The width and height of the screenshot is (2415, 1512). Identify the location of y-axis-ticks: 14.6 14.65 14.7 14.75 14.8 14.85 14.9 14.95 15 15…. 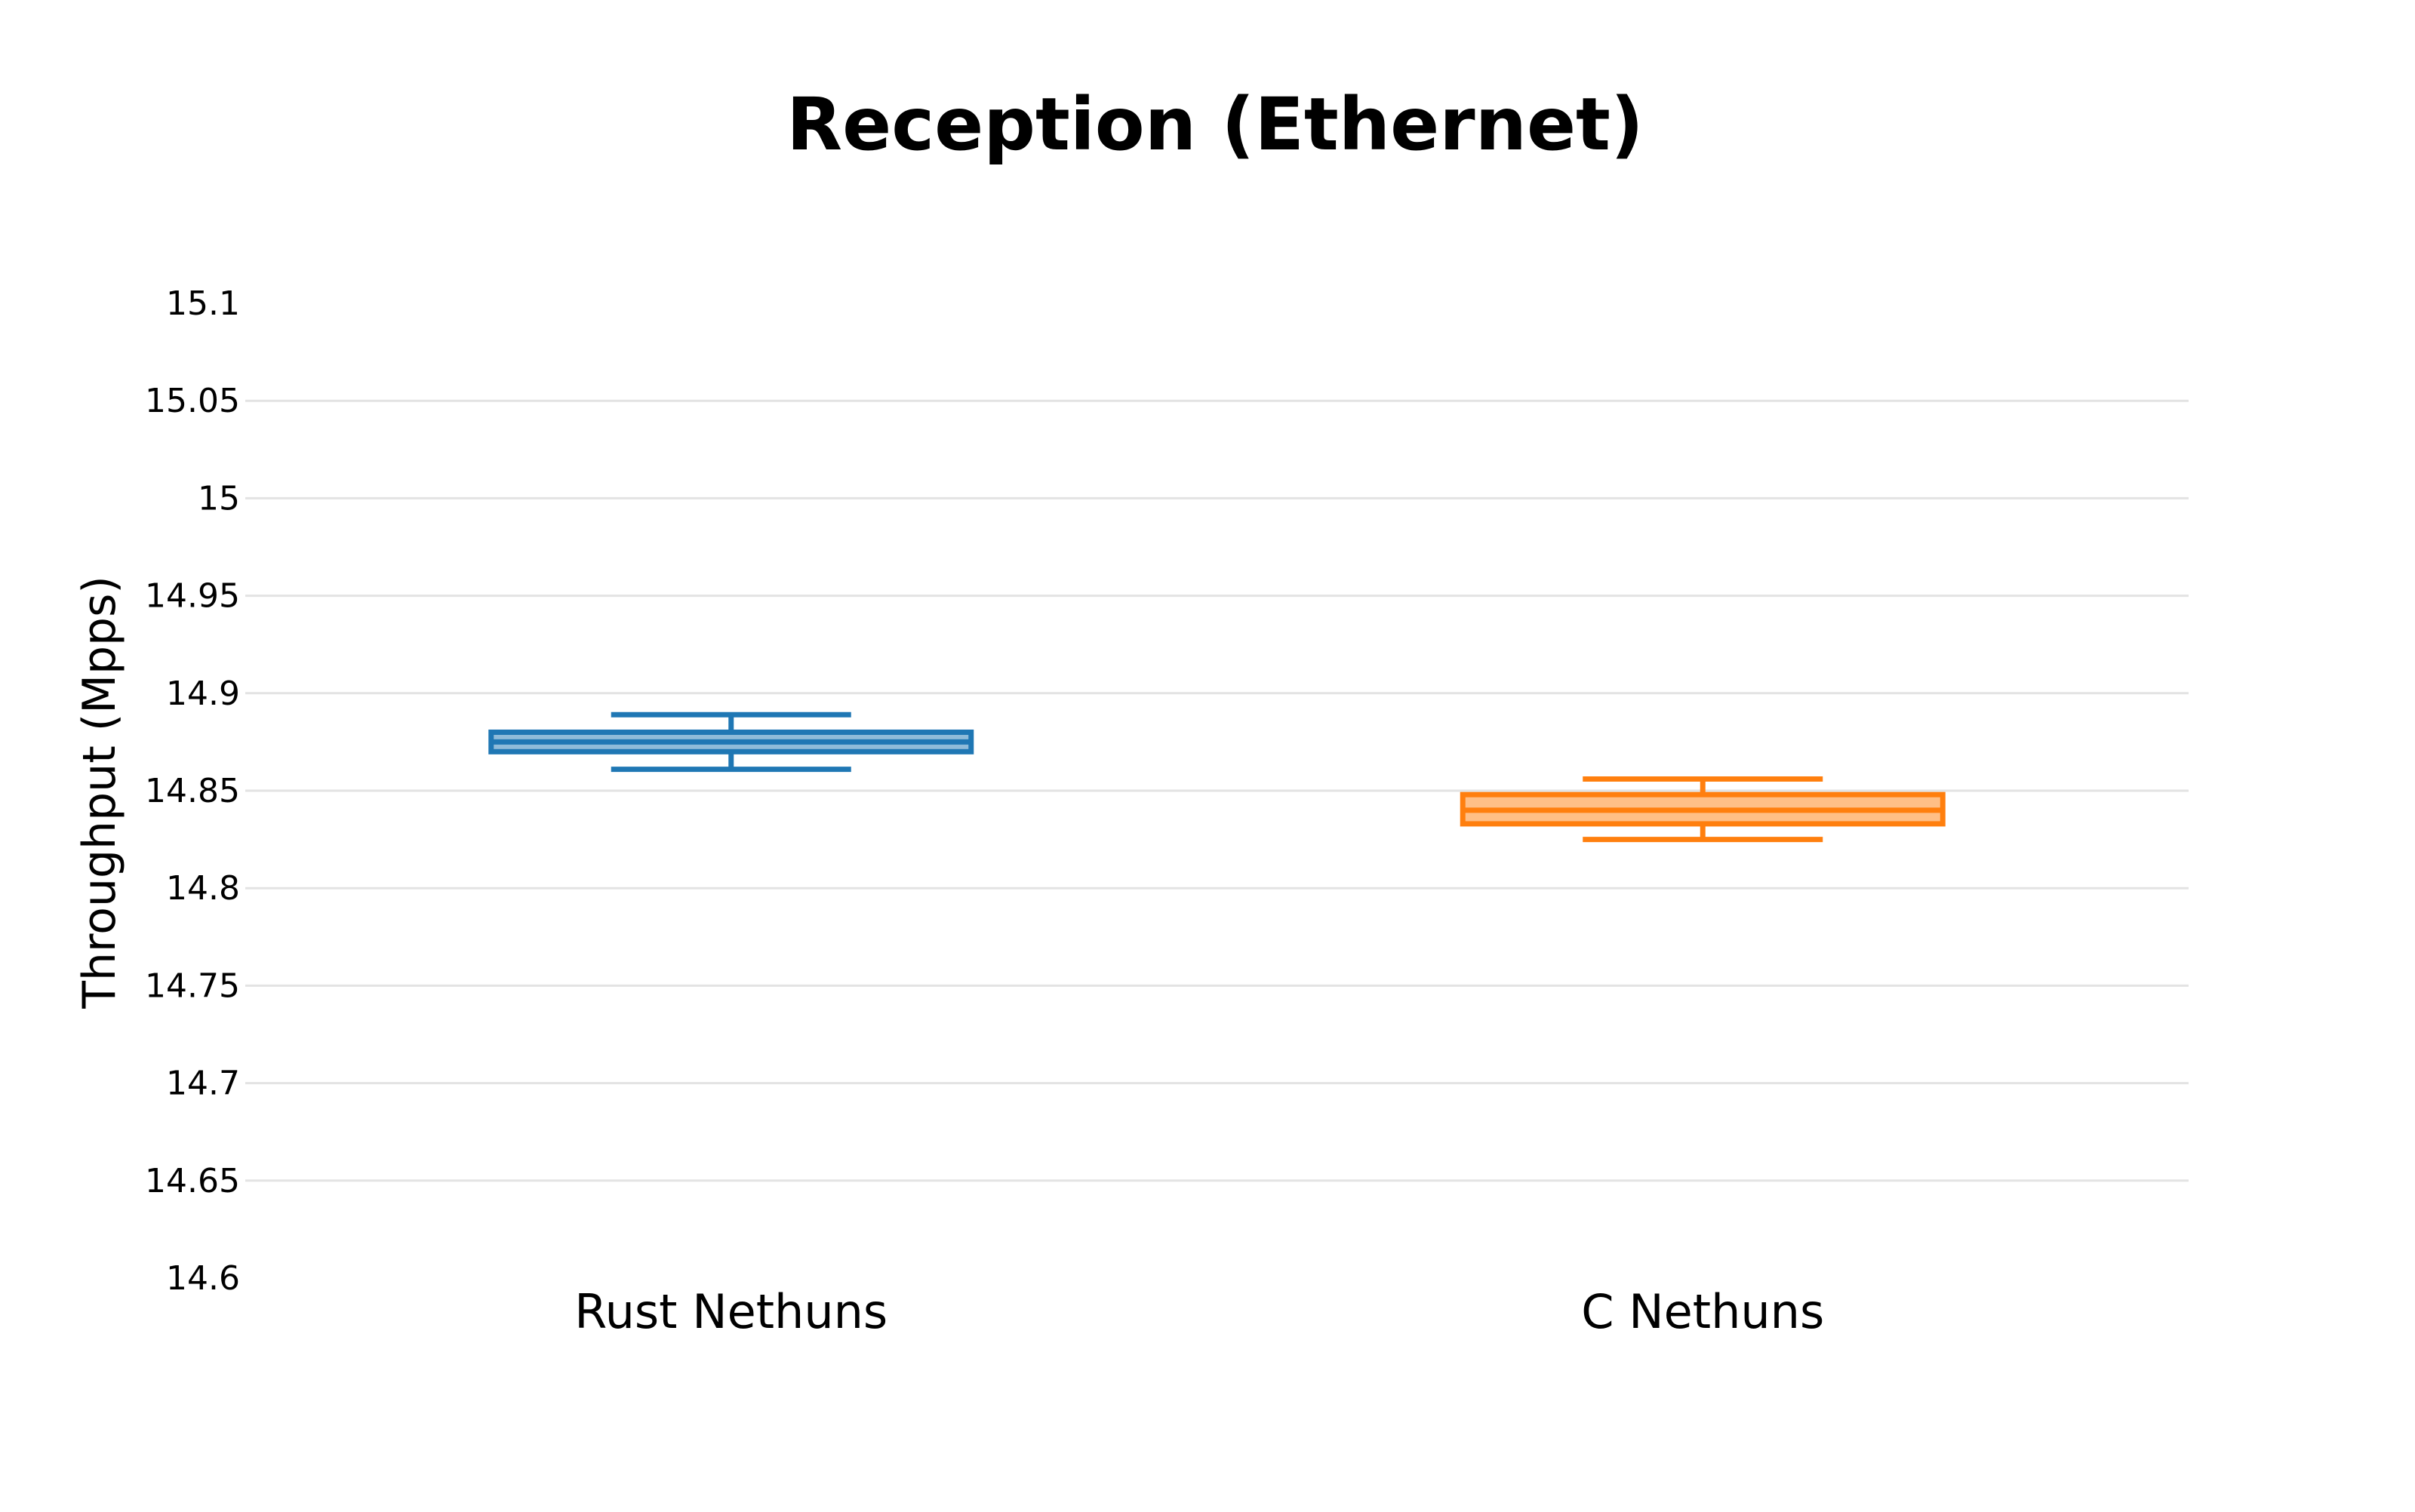
(192, 791).